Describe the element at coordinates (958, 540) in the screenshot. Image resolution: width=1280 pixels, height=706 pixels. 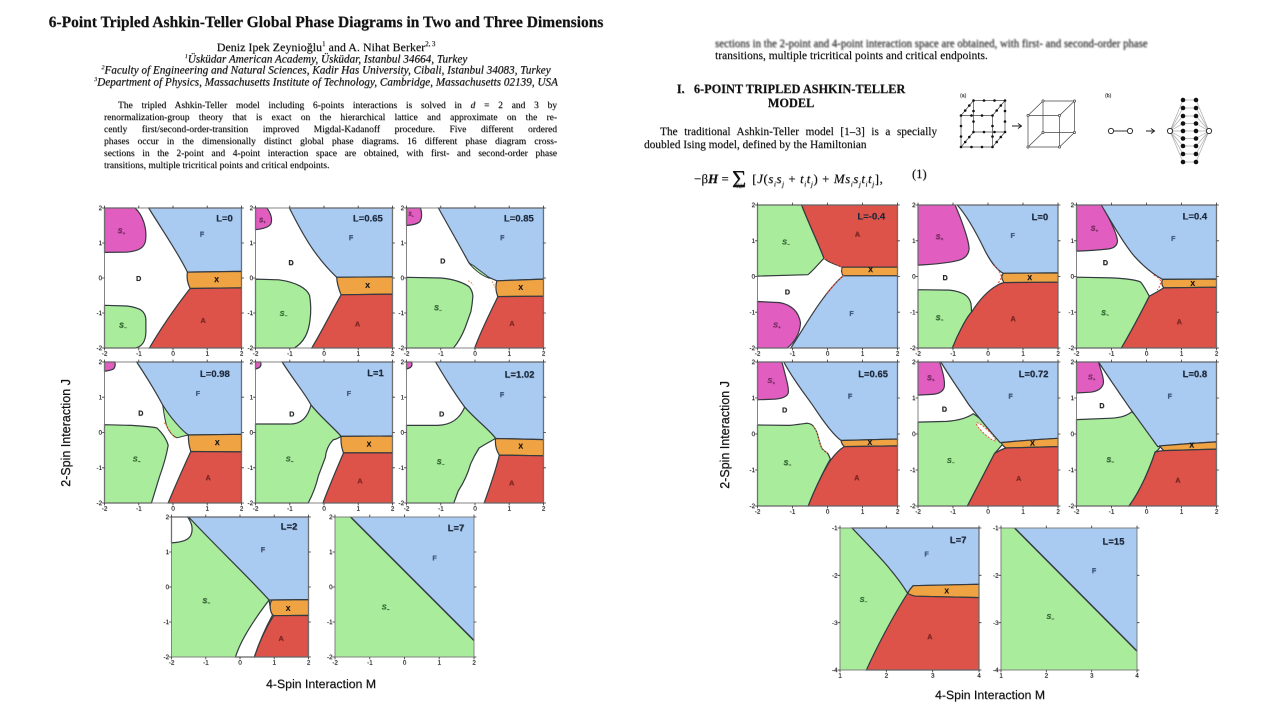
I see `svg-text: L=7` at that location.